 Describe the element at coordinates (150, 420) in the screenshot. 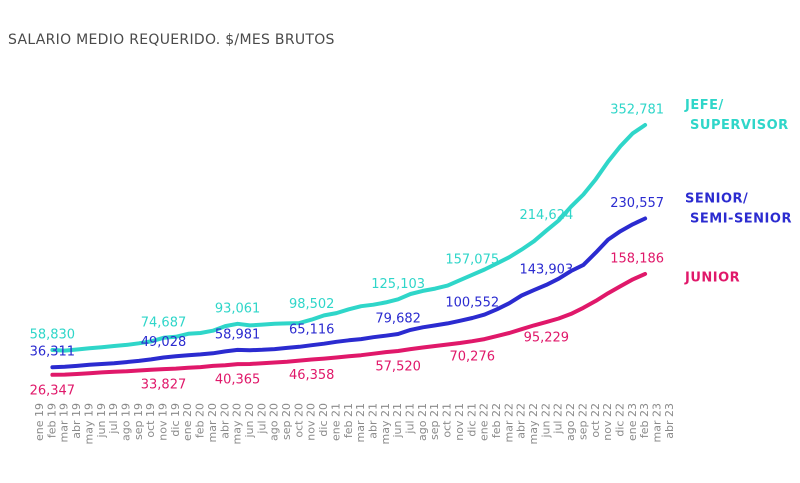

I see `x-tick-label: oct 19` at that location.